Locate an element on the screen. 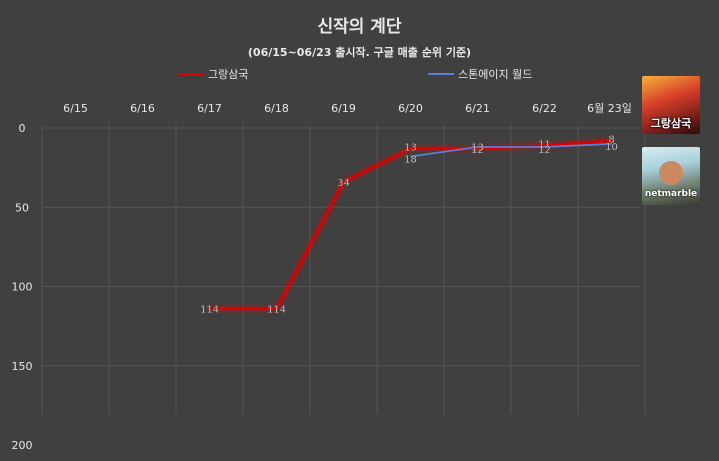  x-tick-label: 6/18 is located at coordinates (276, 108).